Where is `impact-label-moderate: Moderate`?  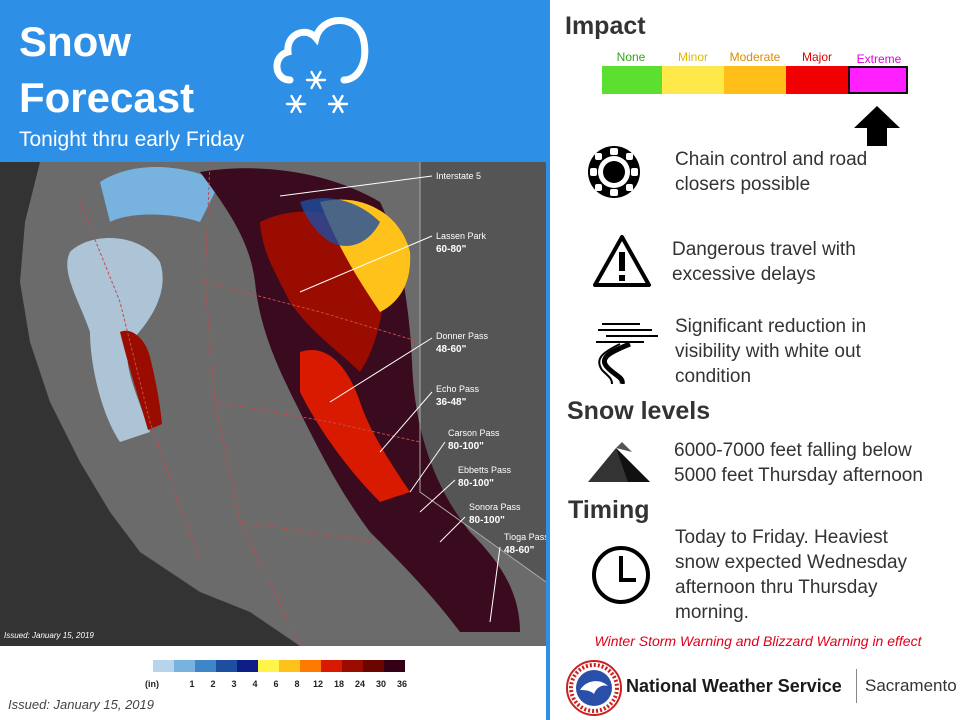 impact-label-moderate: Moderate is located at coordinates (755, 57).